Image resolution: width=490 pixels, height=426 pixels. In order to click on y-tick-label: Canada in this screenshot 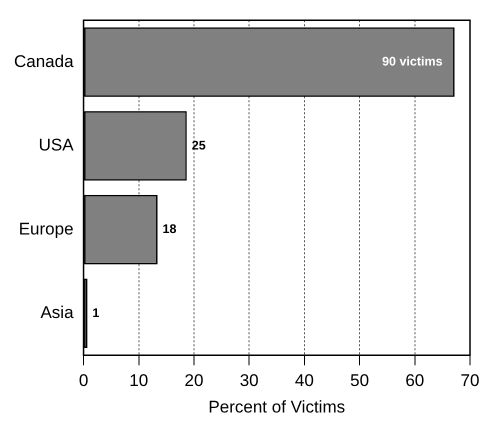, I will do `click(44, 61)`.